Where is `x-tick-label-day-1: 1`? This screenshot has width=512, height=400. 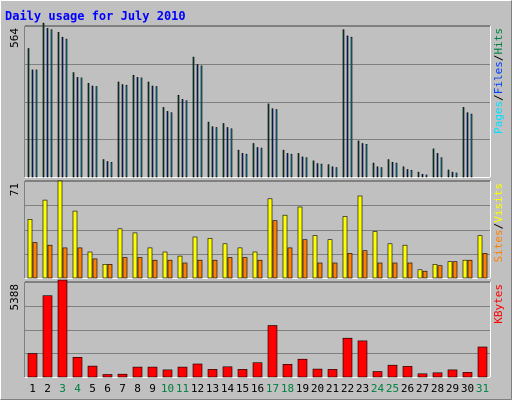
x-tick-label-day-1: 1 is located at coordinates (32, 388).